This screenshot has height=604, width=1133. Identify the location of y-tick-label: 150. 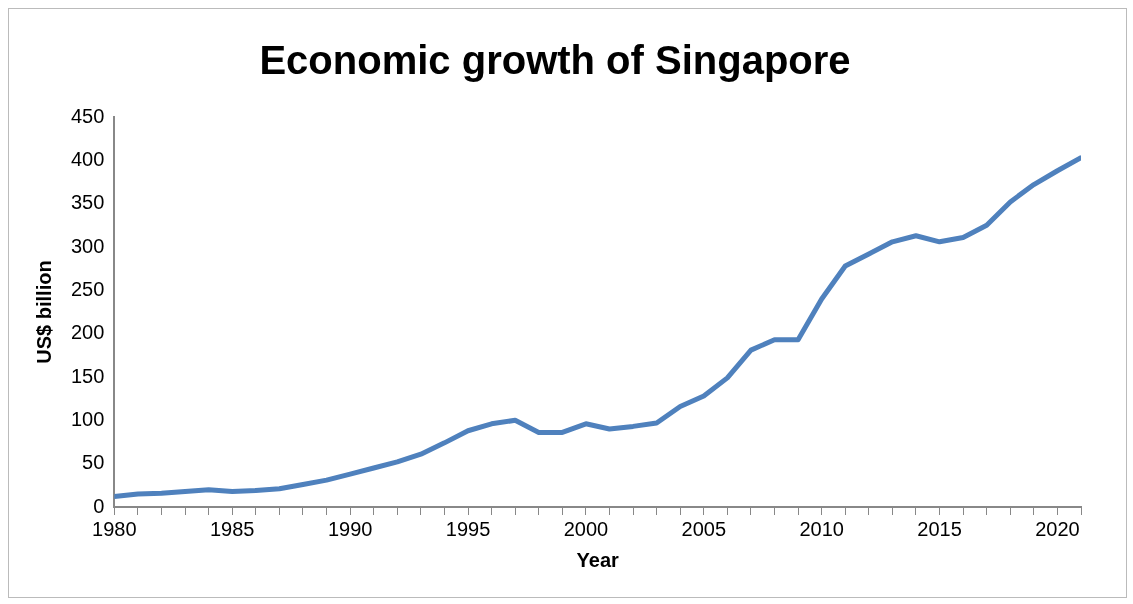
(87, 375).